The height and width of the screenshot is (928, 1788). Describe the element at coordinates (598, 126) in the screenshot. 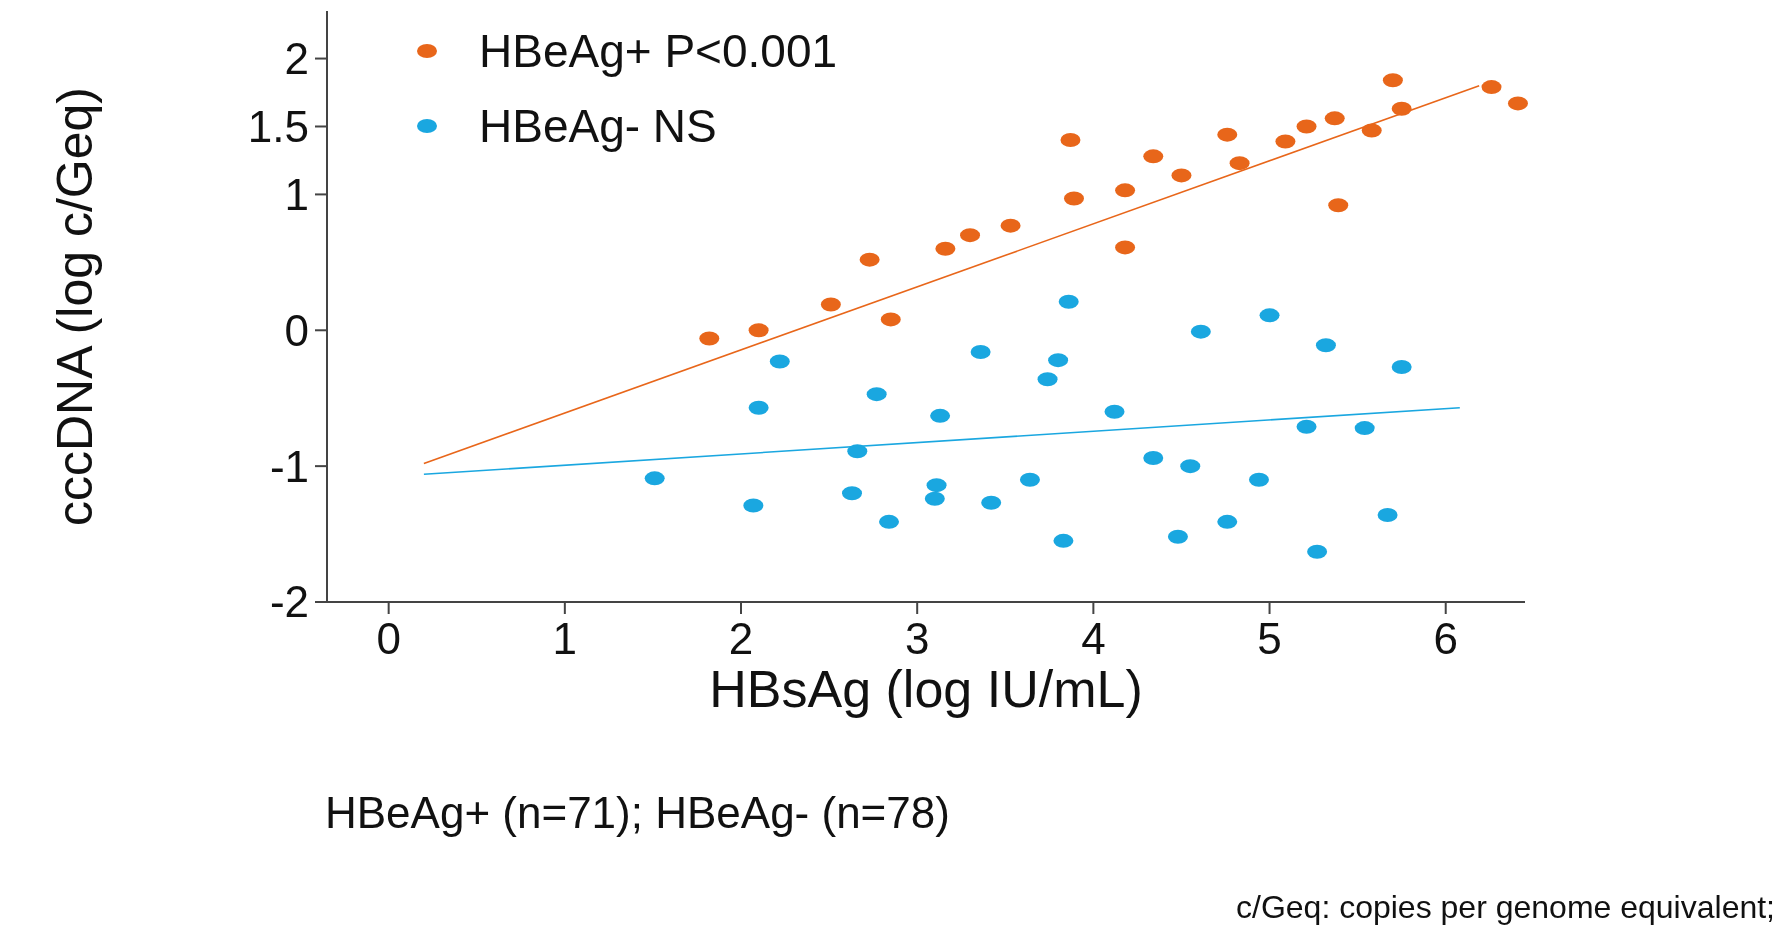

I see `legend-label: HBeAg- NS` at that location.